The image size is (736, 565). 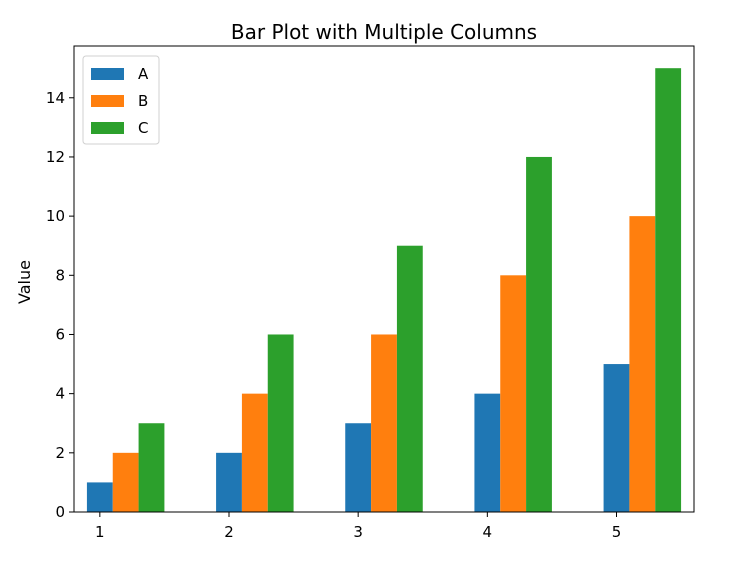 I want to click on y-tick-label: 12, so click(x=55, y=157).